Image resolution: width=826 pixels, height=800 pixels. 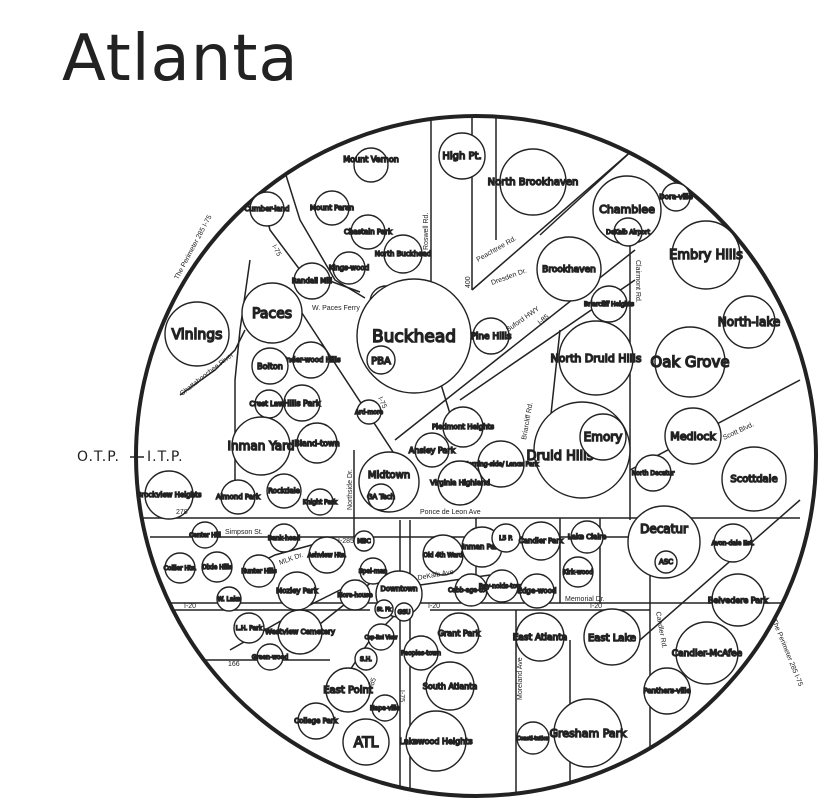 I want to click on hood-gresham-park: Gresham Park, so click(x=588, y=733).